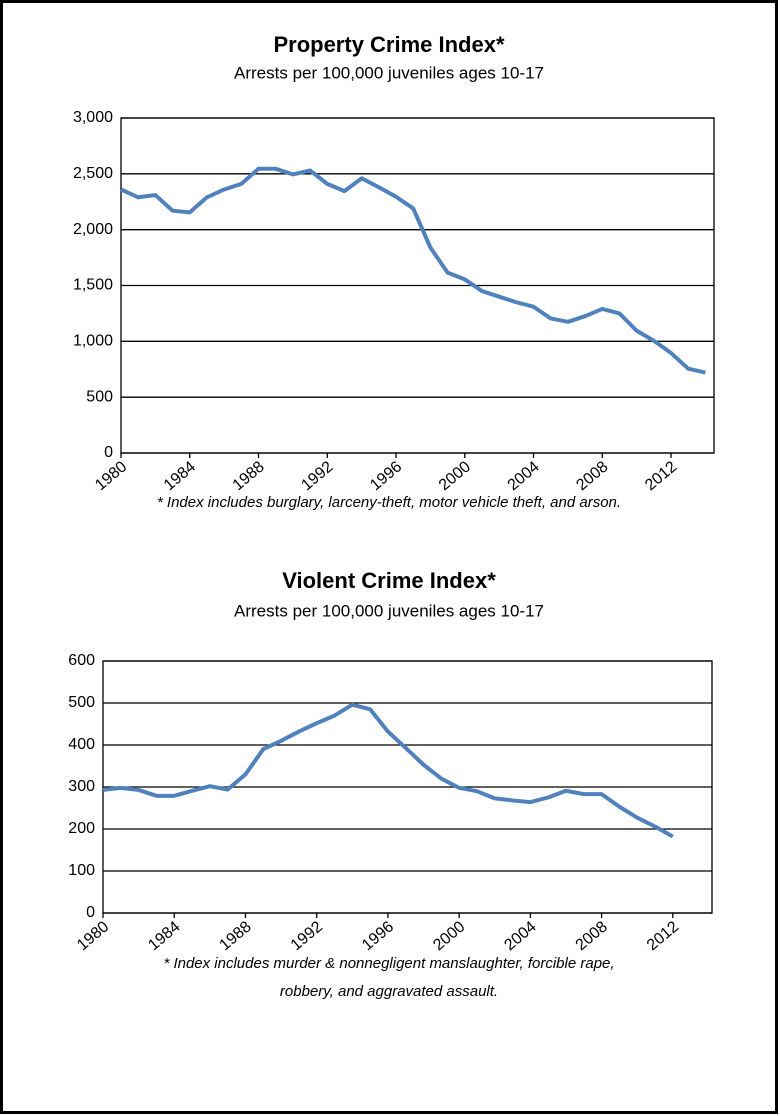 The image size is (780, 1116). What do you see at coordinates (93, 285) in the screenshot?
I see `y-tick-label: 1,500` at bounding box center [93, 285].